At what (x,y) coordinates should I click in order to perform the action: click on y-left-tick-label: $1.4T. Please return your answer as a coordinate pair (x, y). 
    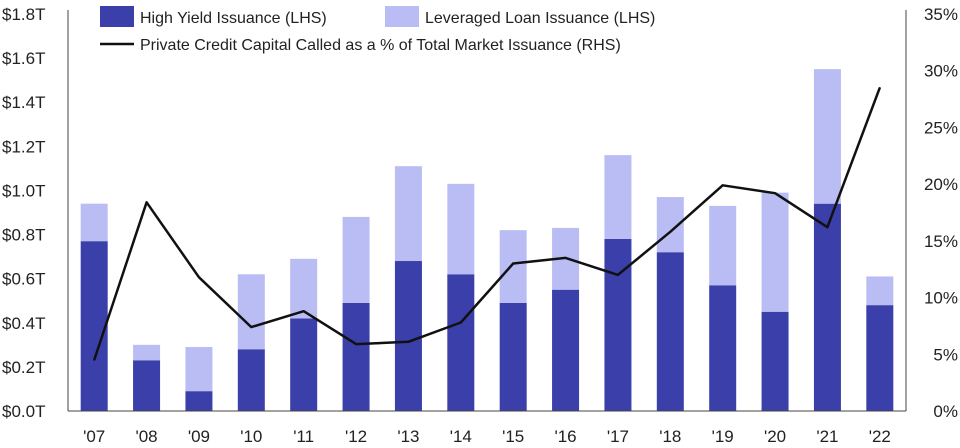
    Looking at the image, I should click on (23, 102).